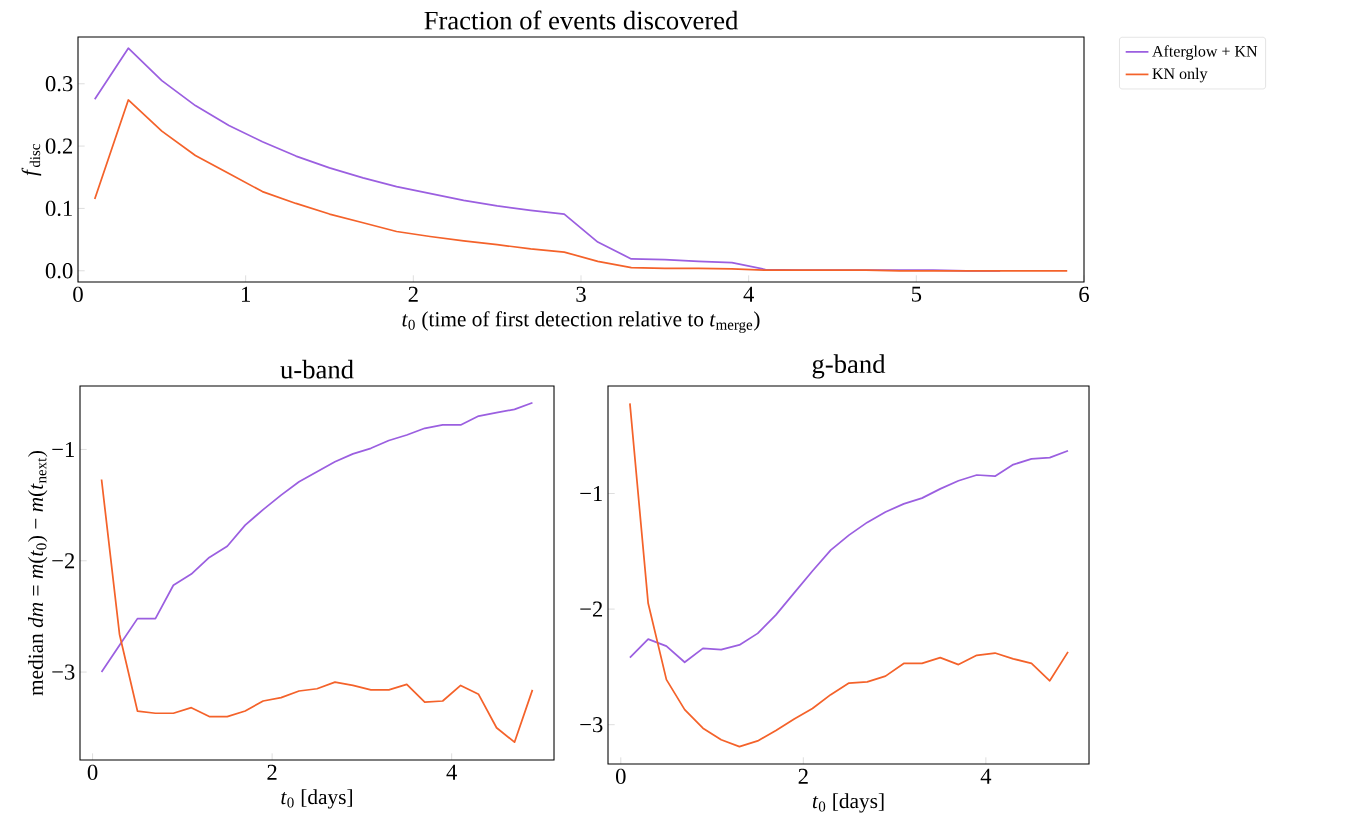  What do you see at coordinates (317, 369) in the screenshot?
I see `chart-title: u-band` at bounding box center [317, 369].